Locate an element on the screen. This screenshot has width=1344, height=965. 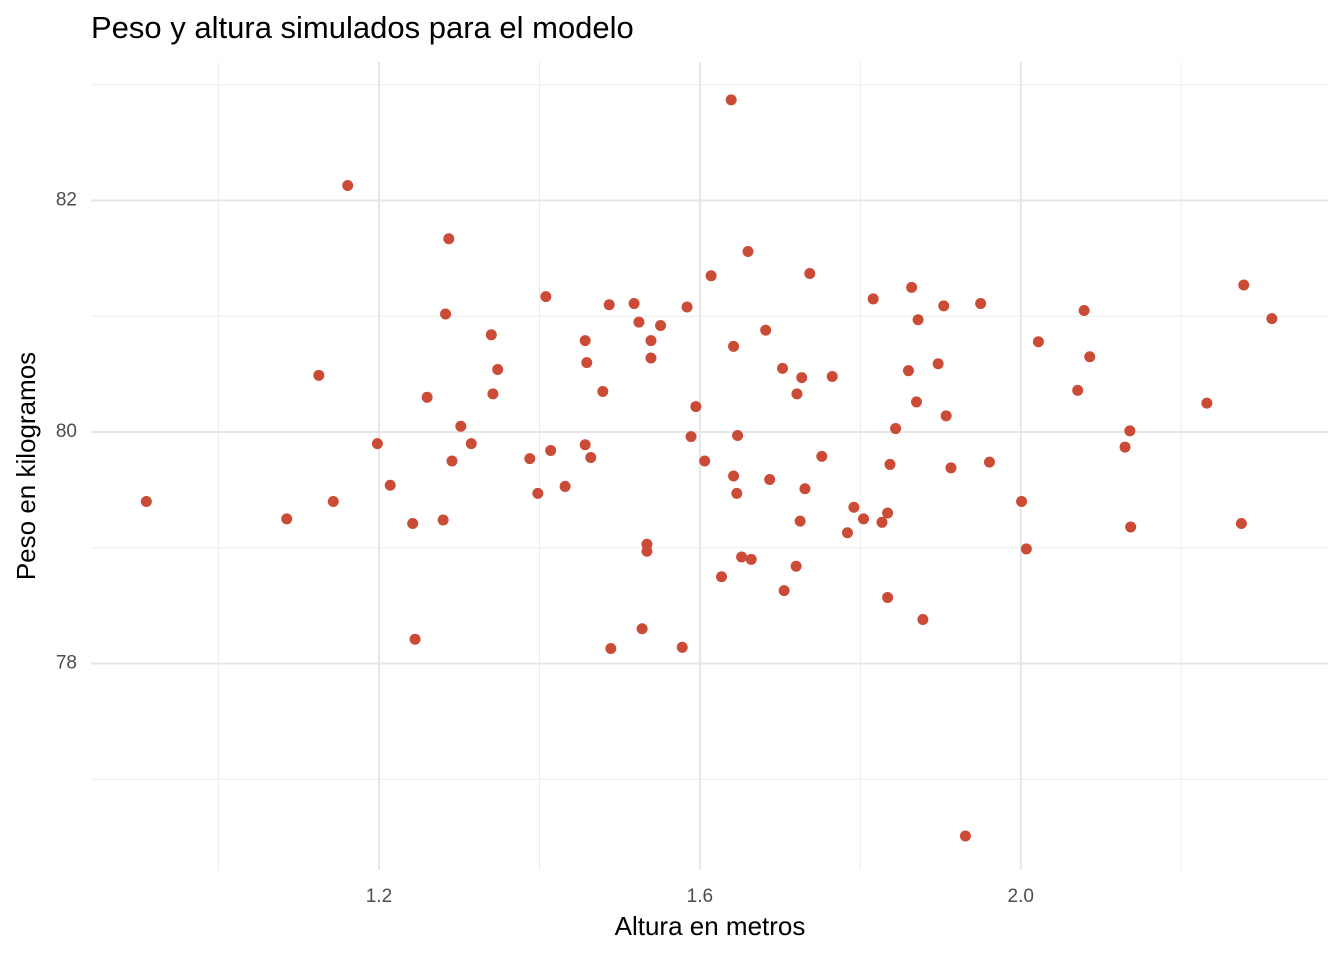
y-axis-label: Peso en kilogramos is located at coordinates (26, 466).